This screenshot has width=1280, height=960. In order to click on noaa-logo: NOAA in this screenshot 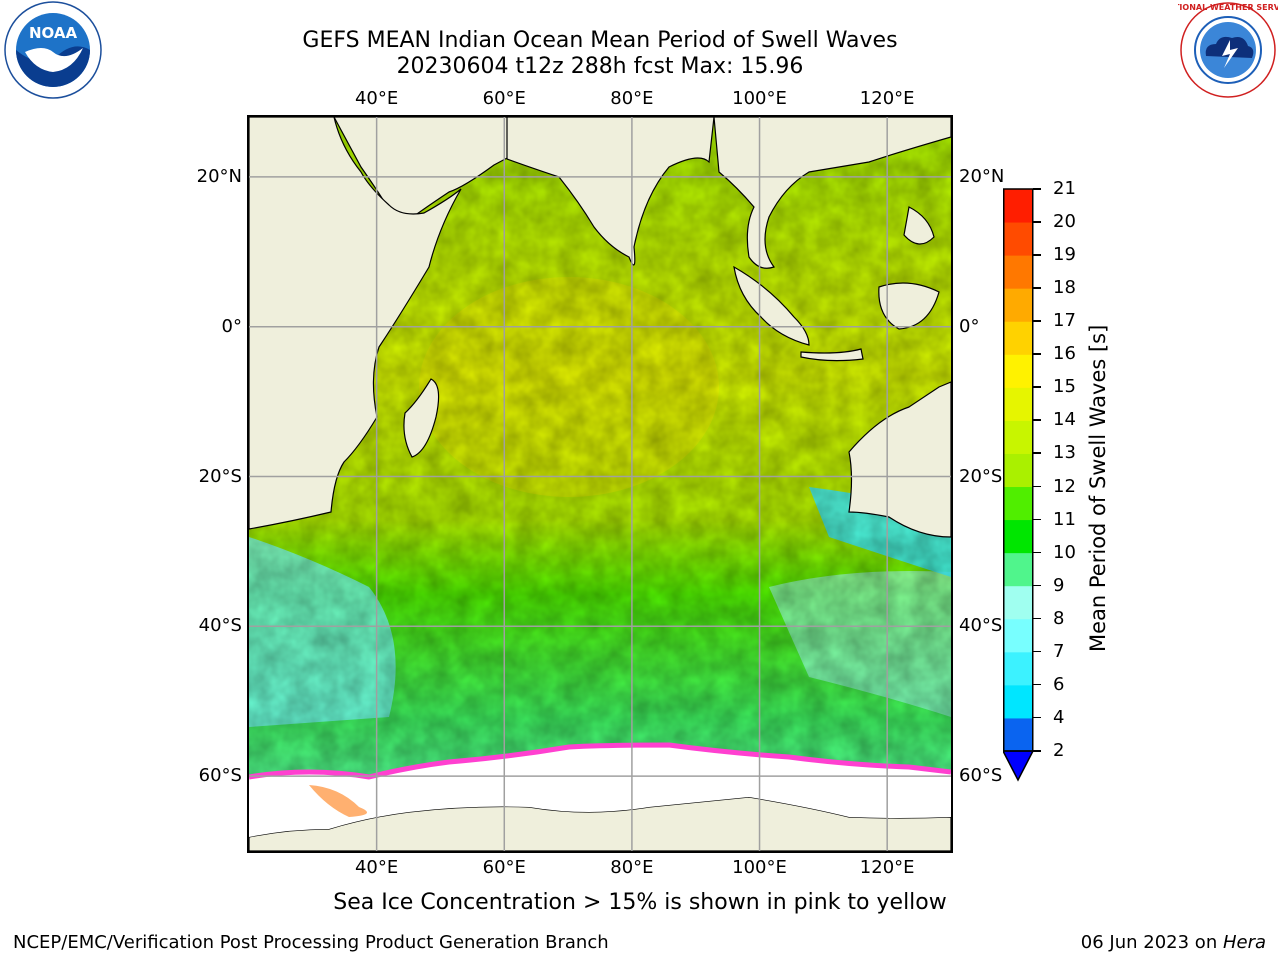, I will do `click(53, 50)`.